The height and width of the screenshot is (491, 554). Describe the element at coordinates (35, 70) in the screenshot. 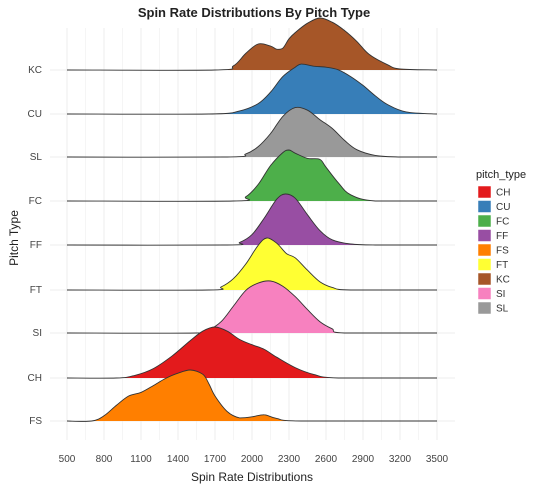

I see `y-tick-label: KC` at that location.